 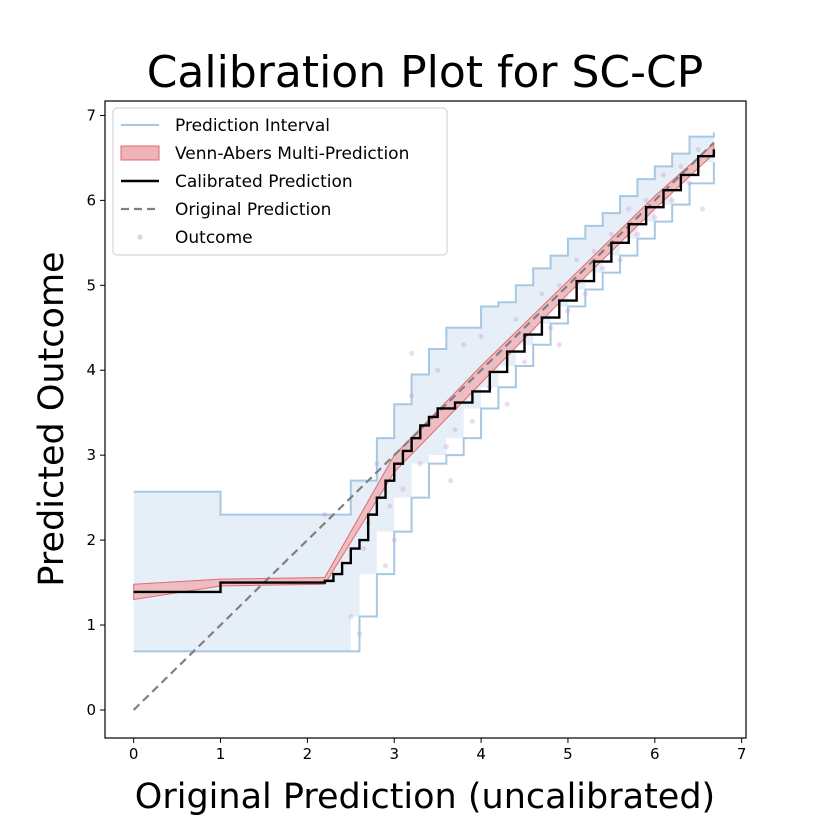 What do you see at coordinates (425, 797) in the screenshot?
I see `x-axis-title: Original Prediction (uncalibrated)` at bounding box center [425, 797].